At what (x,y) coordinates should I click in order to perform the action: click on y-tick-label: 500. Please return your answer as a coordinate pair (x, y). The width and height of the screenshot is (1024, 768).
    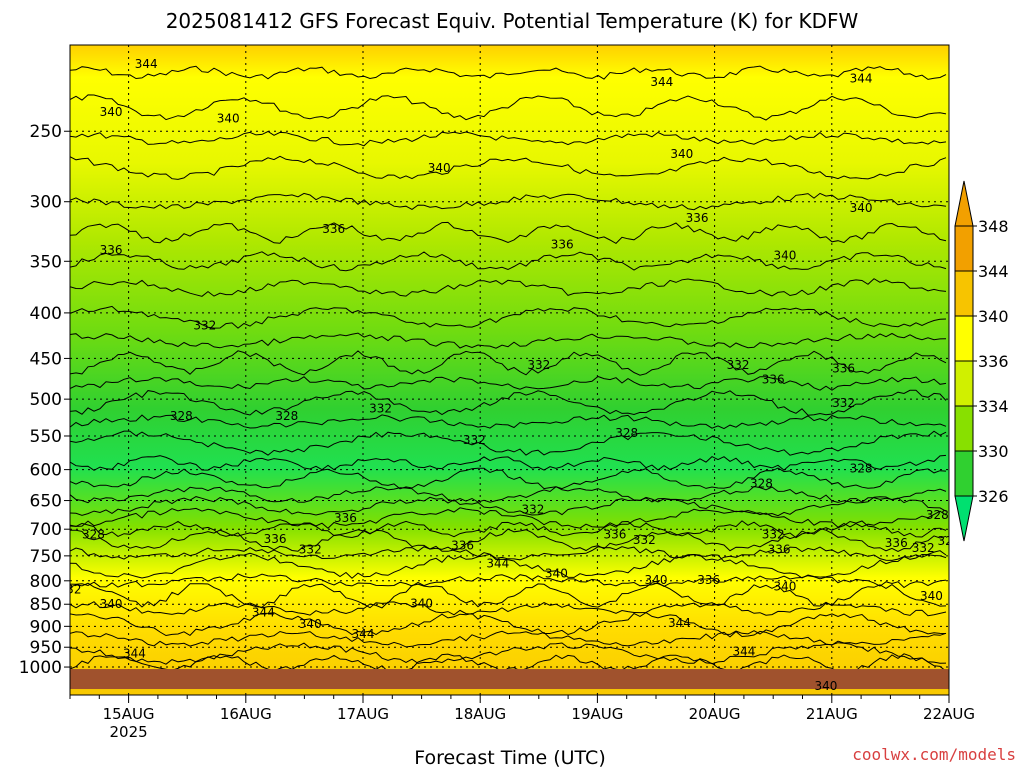
    Looking at the image, I should click on (46, 400).